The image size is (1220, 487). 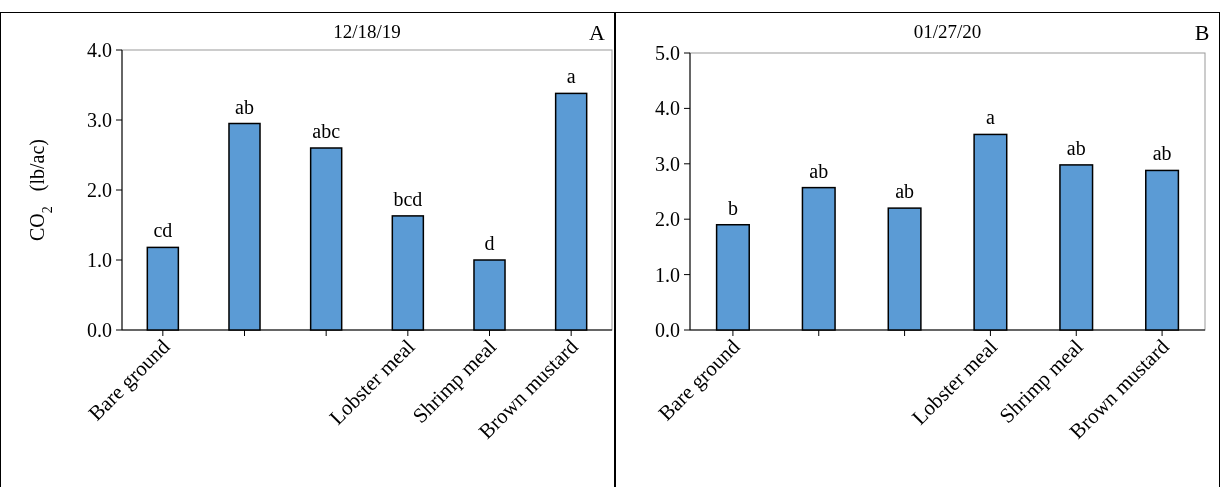 What do you see at coordinates (667, 53) in the screenshot?
I see `y-tick-label: 5.0` at bounding box center [667, 53].